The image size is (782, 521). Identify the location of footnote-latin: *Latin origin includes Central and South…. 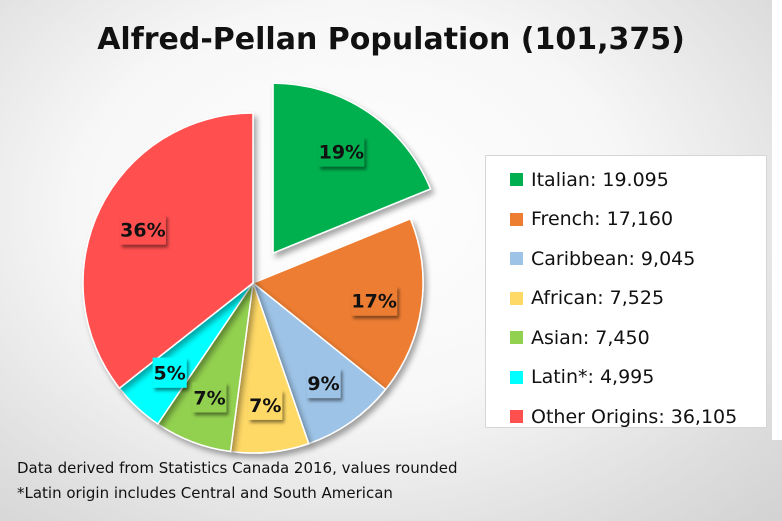
(205, 493).